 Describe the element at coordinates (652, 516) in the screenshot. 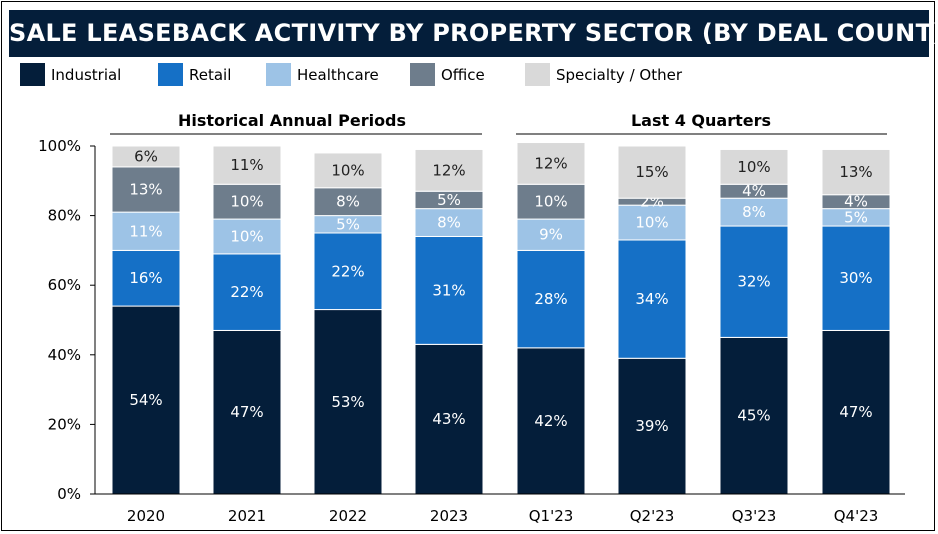

I see `x-tick-label: Q2'23` at that location.